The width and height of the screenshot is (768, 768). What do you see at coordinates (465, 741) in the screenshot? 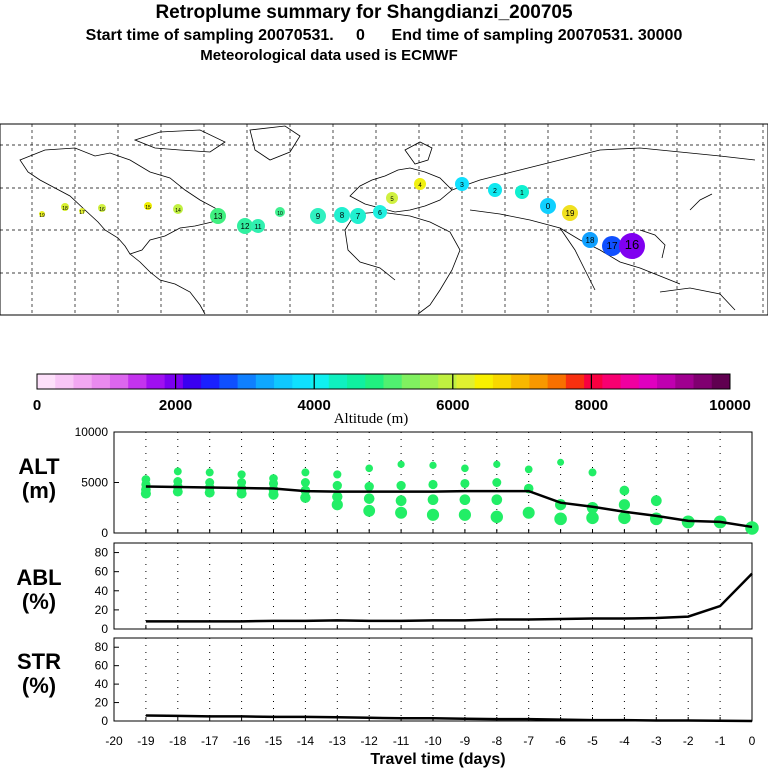
I see `x-tick-label: -9` at bounding box center [465, 741].